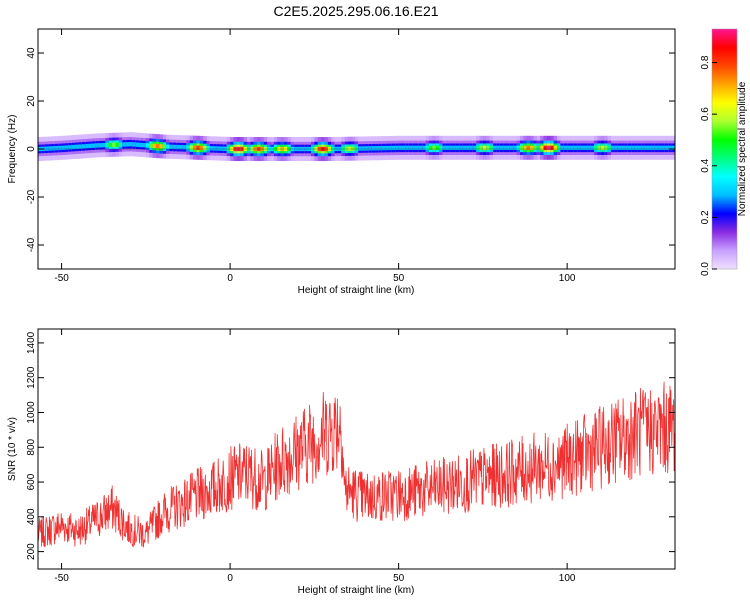 The height and width of the screenshot is (600, 750). What do you see at coordinates (724, 149) in the screenshot?
I see `colorbar-gradient` at bounding box center [724, 149].